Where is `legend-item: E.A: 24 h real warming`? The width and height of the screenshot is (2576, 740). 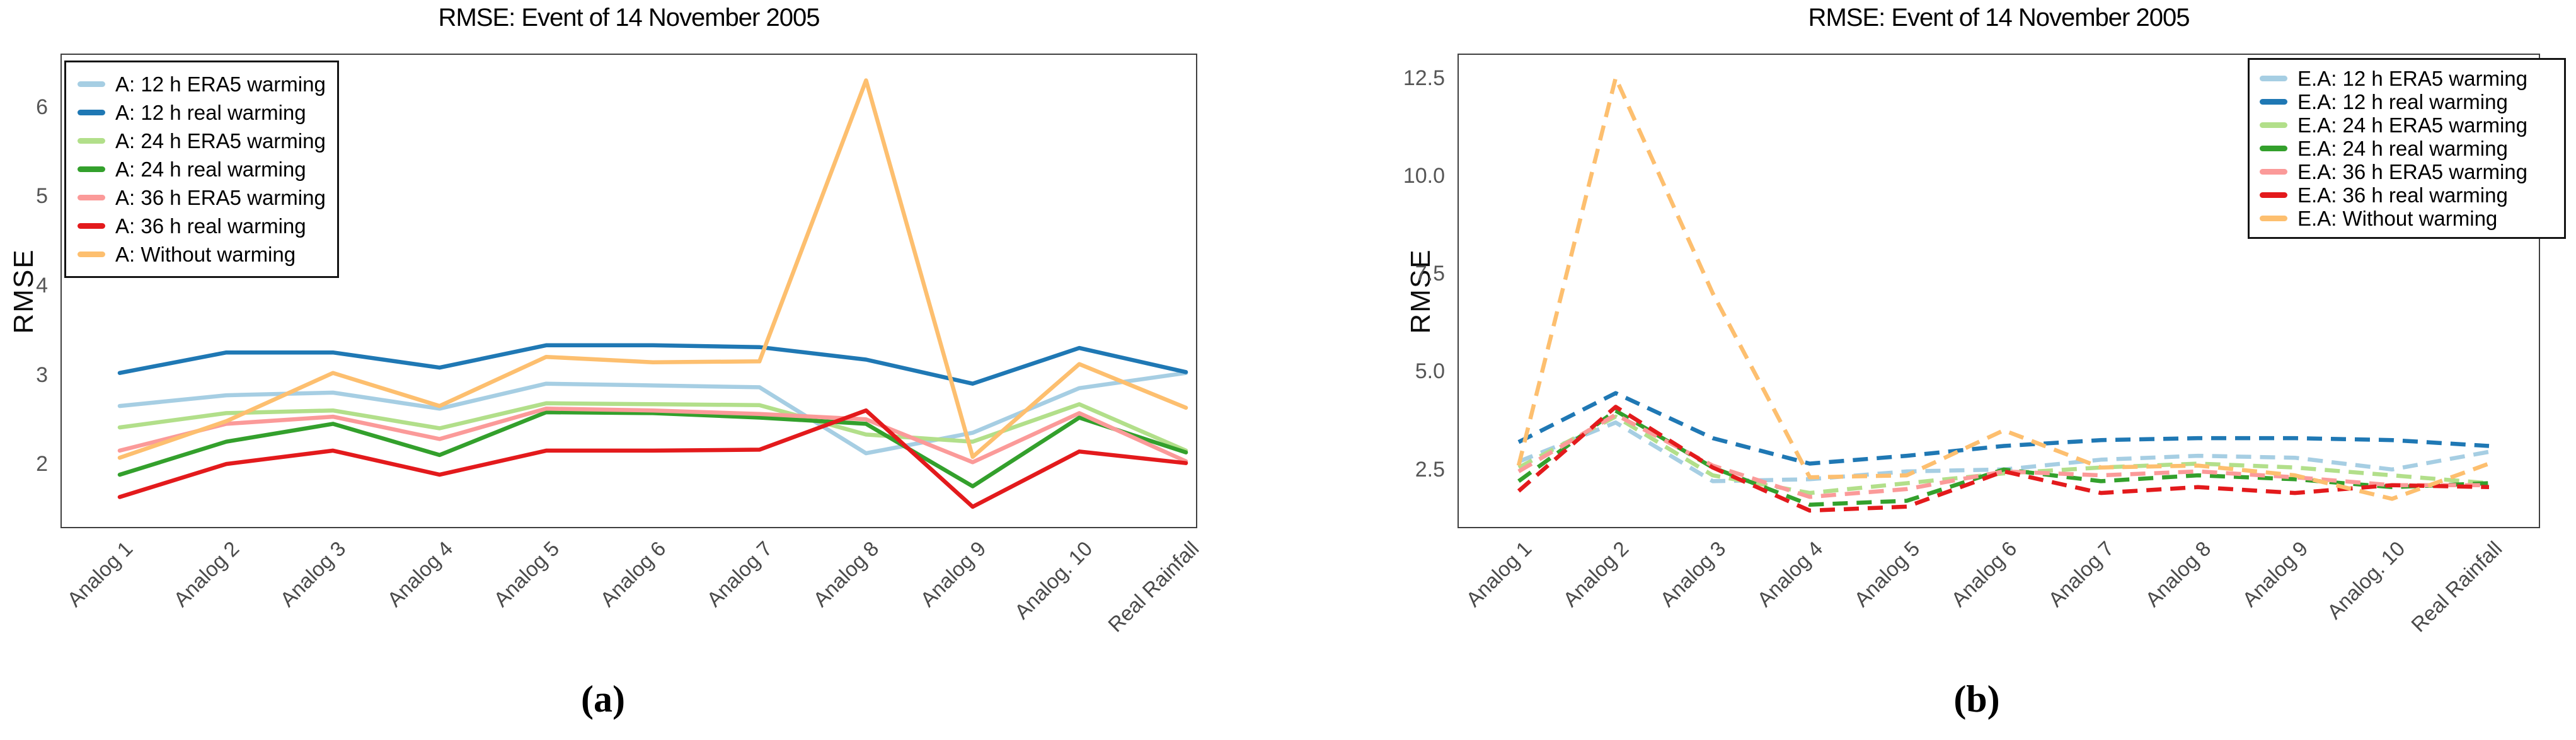 legend-item: E.A: 24 h real warming is located at coordinates (2407, 149).